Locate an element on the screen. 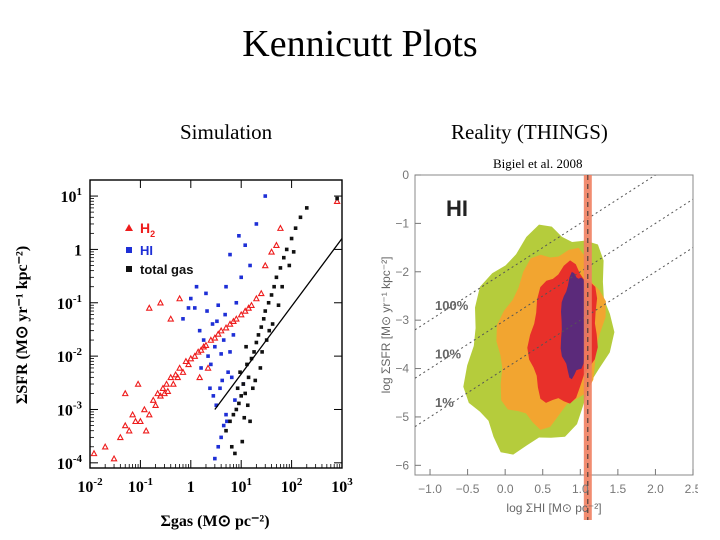 The width and height of the screenshot is (720, 540). legend-h2-marker is located at coordinates (129, 227).